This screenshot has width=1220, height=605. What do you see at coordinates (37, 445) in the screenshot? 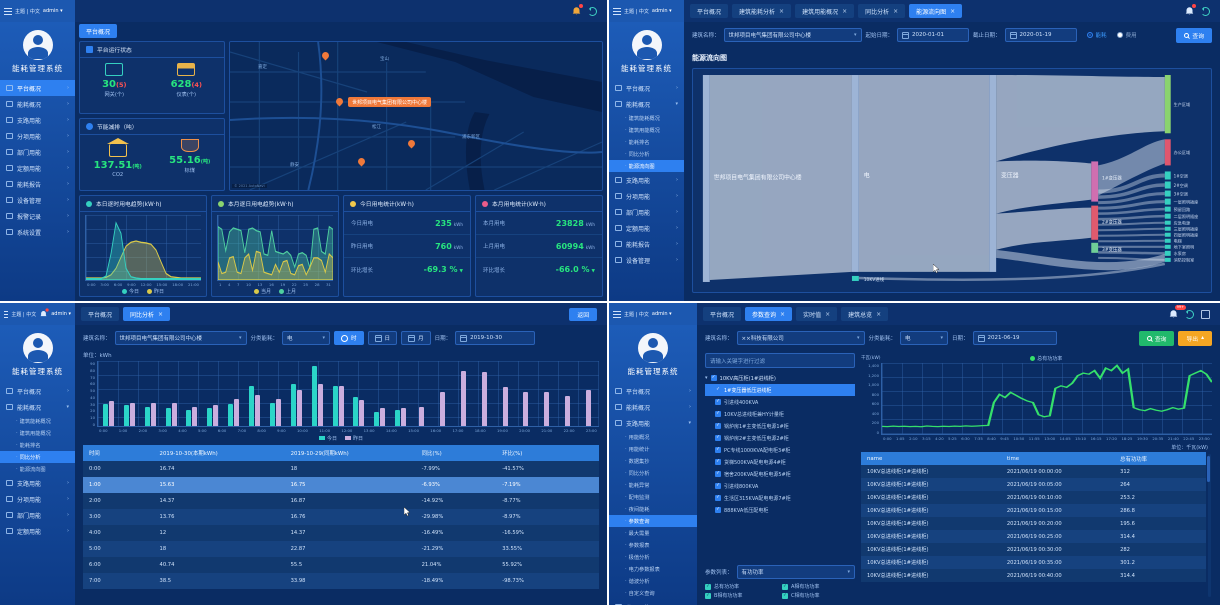
I see `sidebar-subitem: 能耗排名` at bounding box center [37, 445].